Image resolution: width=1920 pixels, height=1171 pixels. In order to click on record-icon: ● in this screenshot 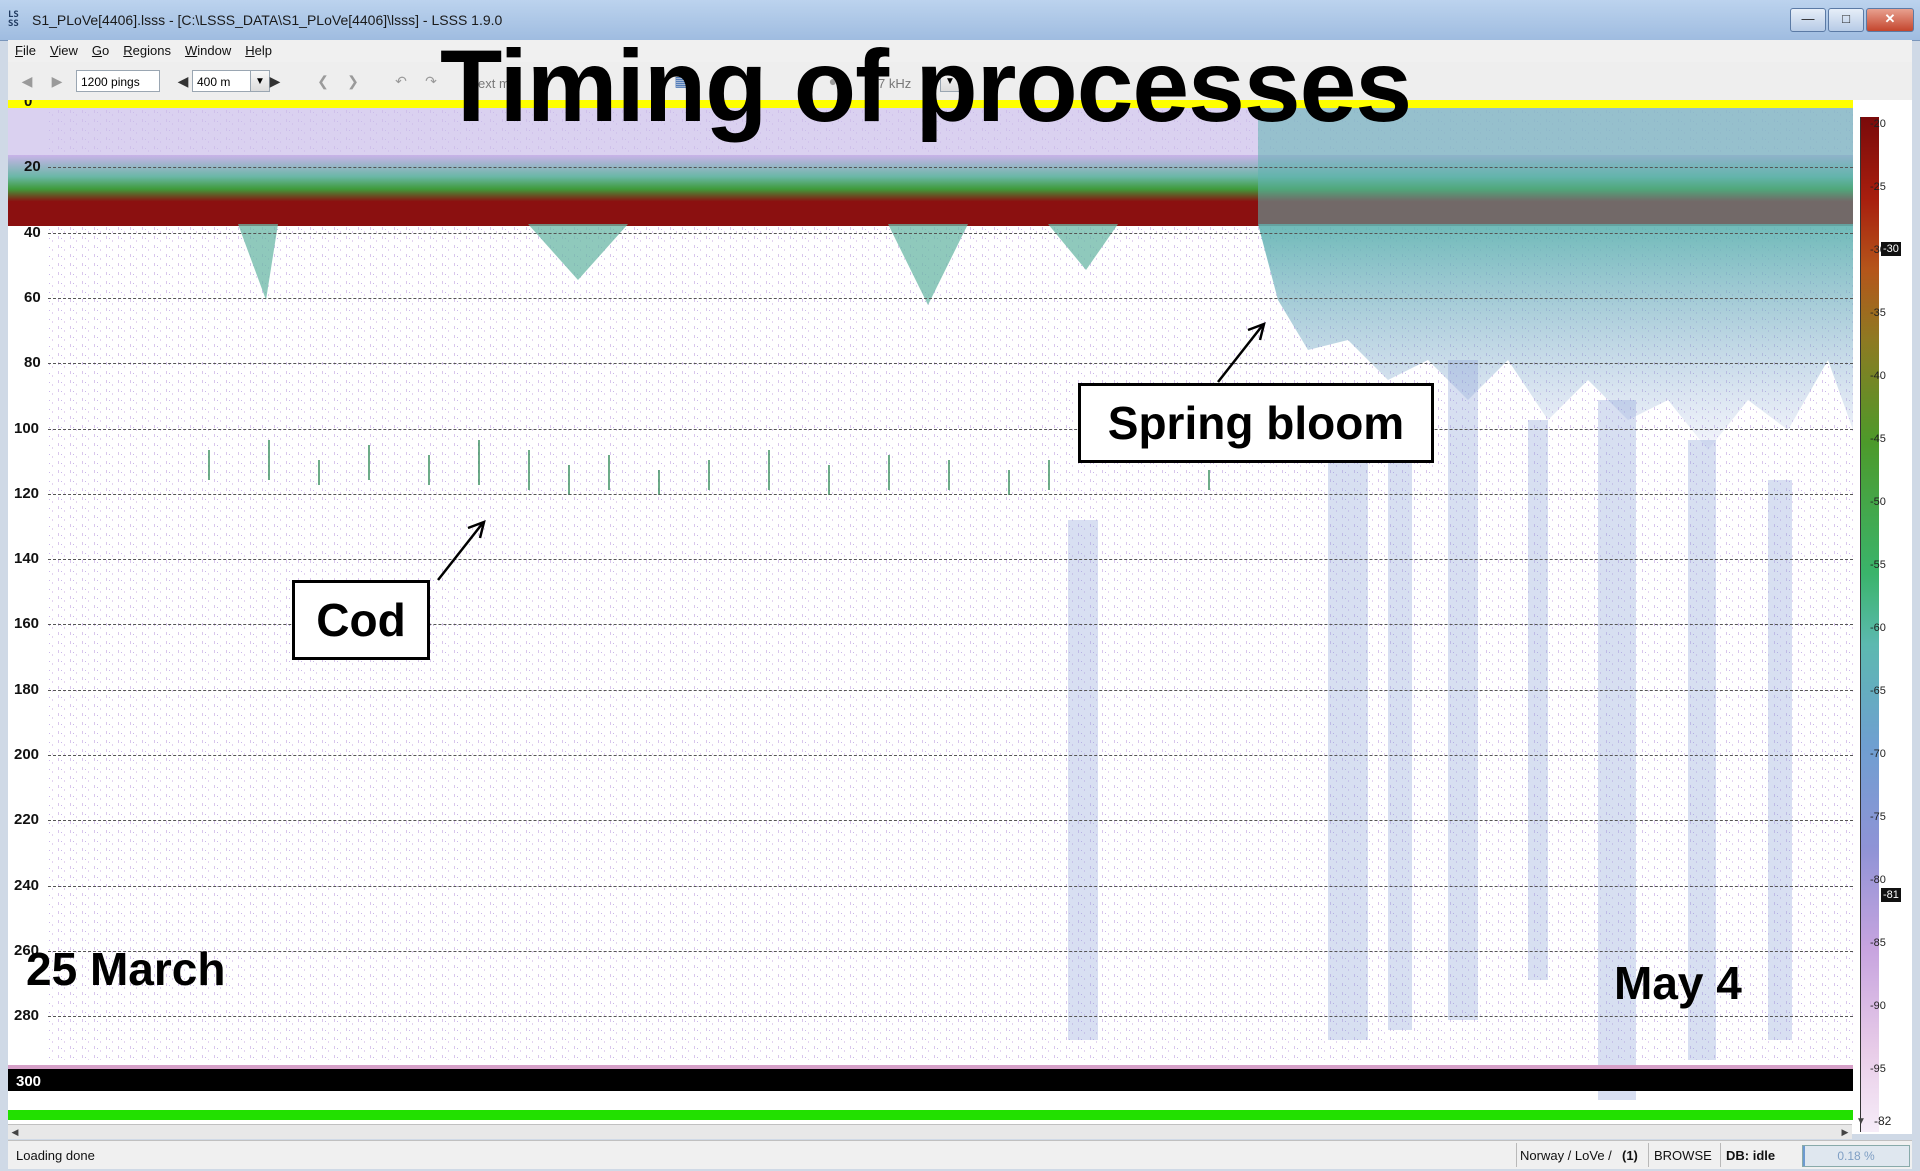, I will do `click(833, 81)`.